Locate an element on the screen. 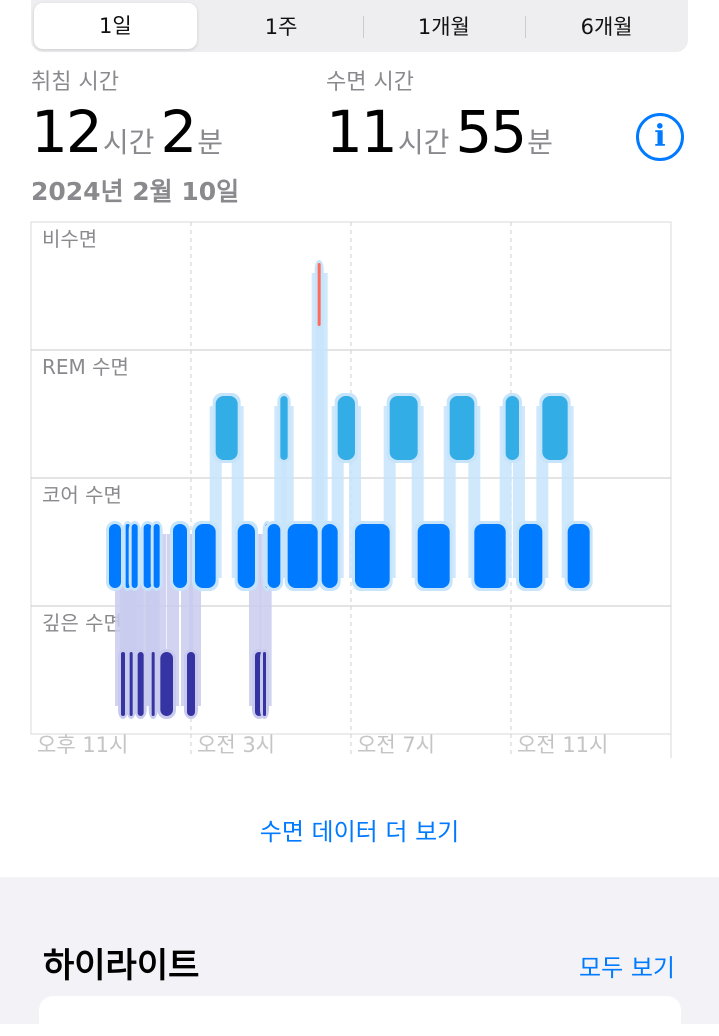 This screenshot has width=719, height=1036. time-range-segmented-control: 1일 1주 1개월 6개월 is located at coordinates (359, 26).